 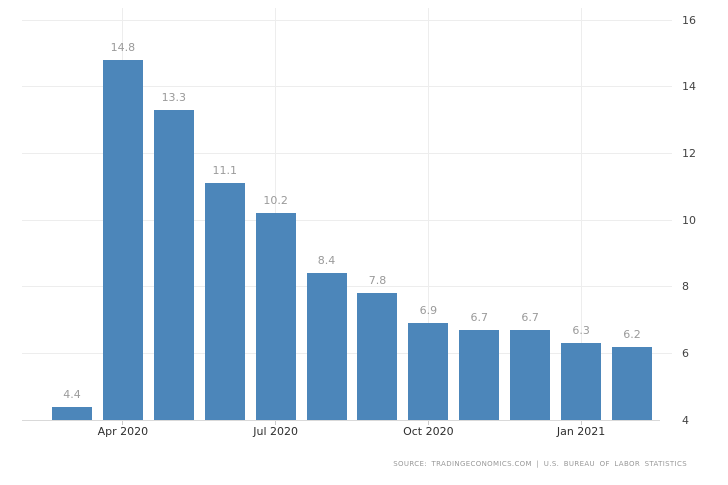 I want to click on y-axis-tick-label: 16, so click(x=689, y=20).